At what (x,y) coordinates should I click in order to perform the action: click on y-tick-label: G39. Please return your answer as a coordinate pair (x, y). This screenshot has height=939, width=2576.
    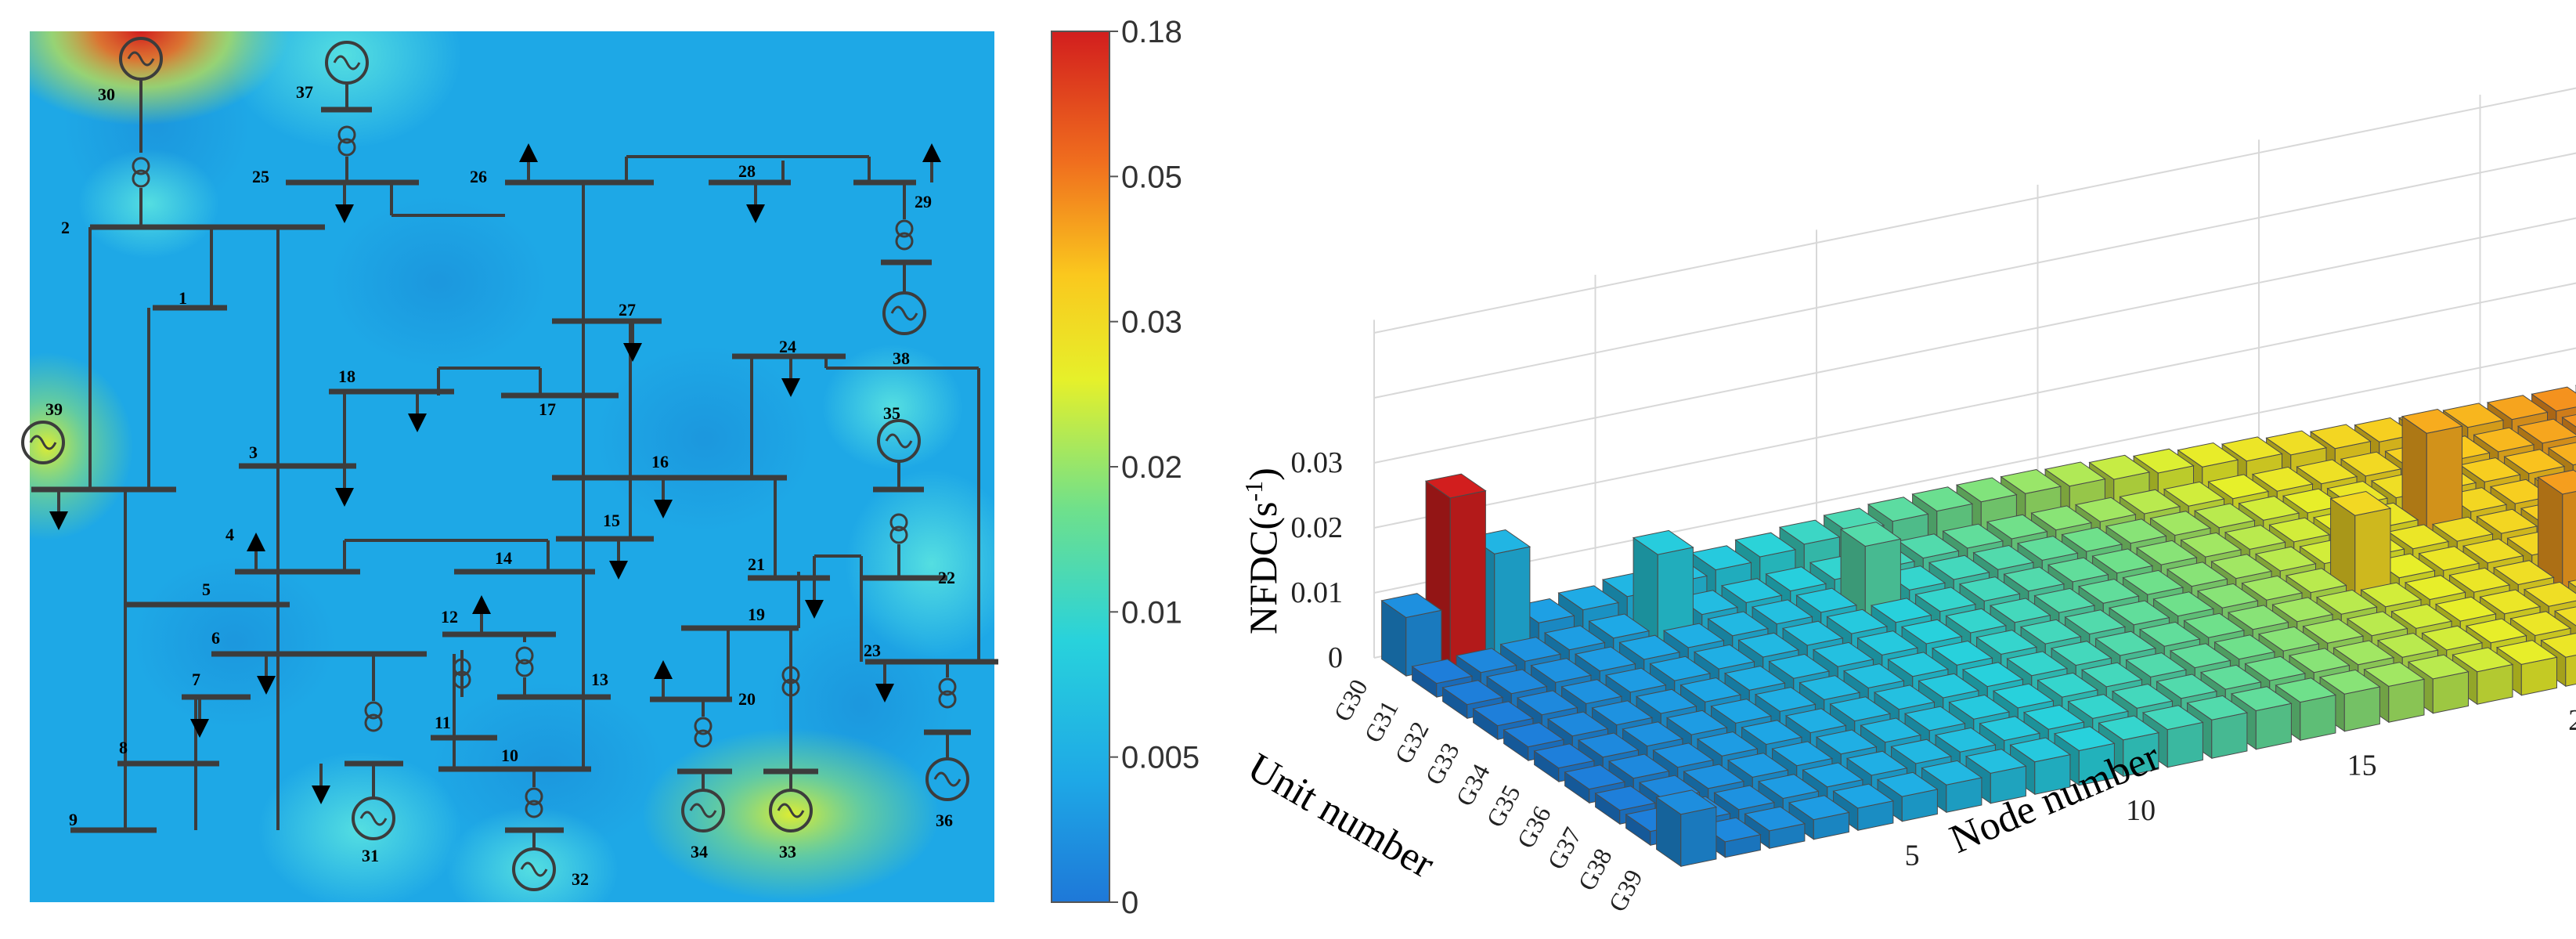
    Looking at the image, I should click on (1625, 890).